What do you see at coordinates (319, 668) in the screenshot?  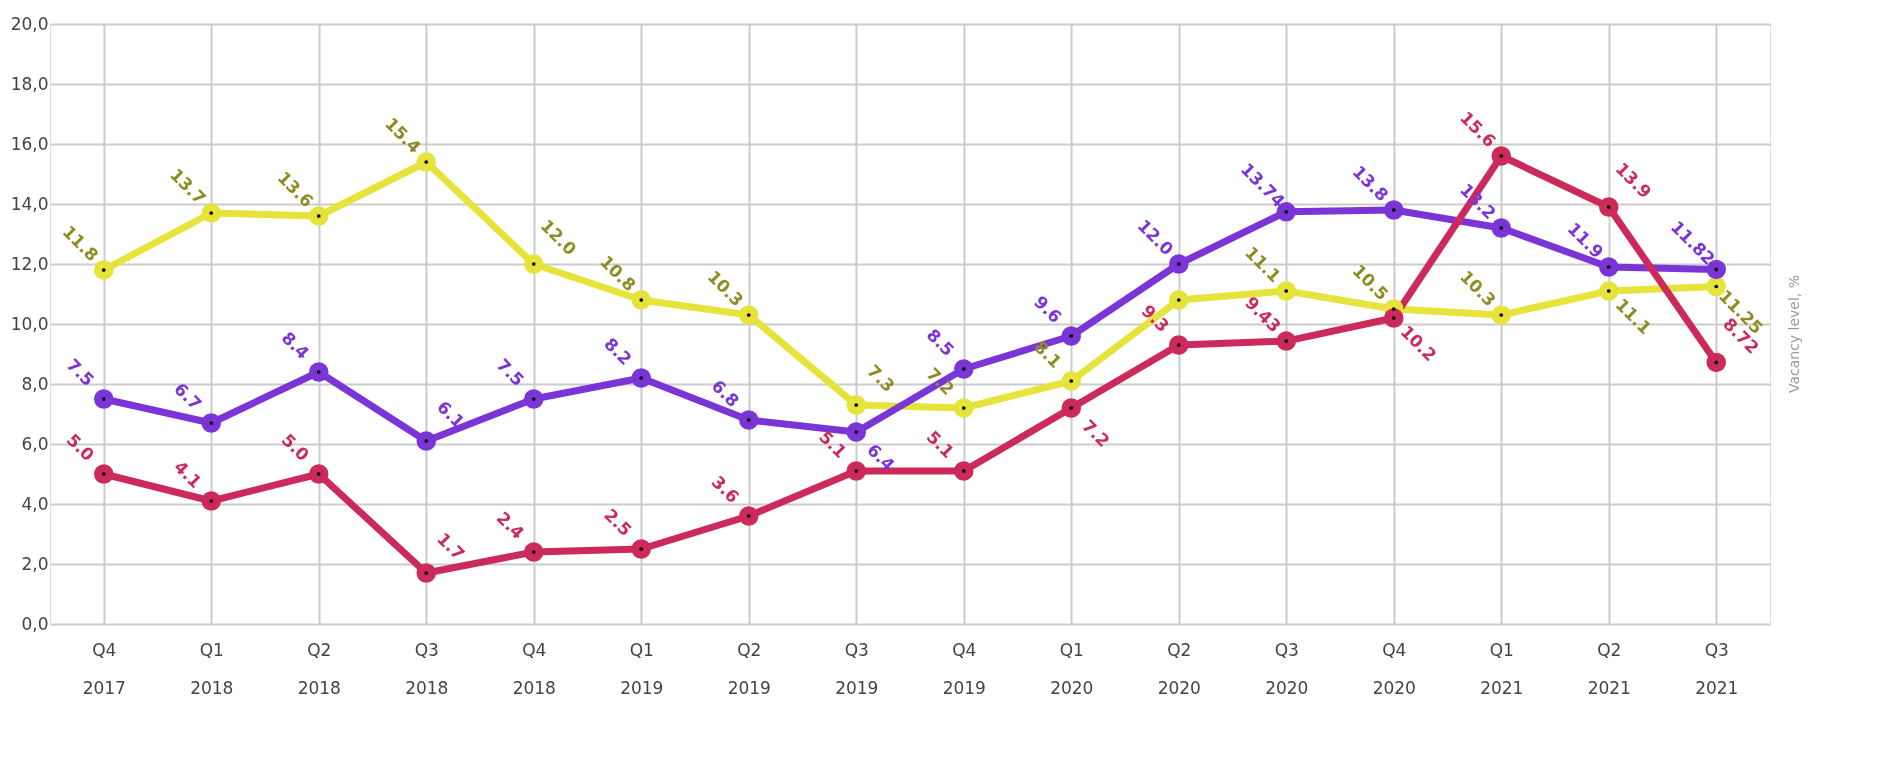 I see `x-tick-label: Q2 2018` at bounding box center [319, 668].